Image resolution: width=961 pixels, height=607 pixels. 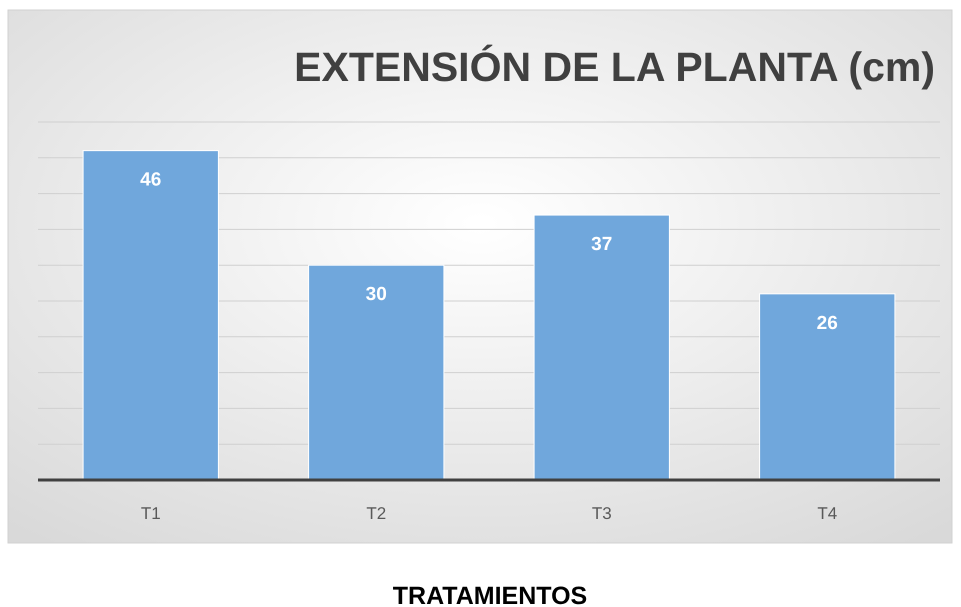 What do you see at coordinates (376, 295) in the screenshot?
I see `data-label: 30` at bounding box center [376, 295].